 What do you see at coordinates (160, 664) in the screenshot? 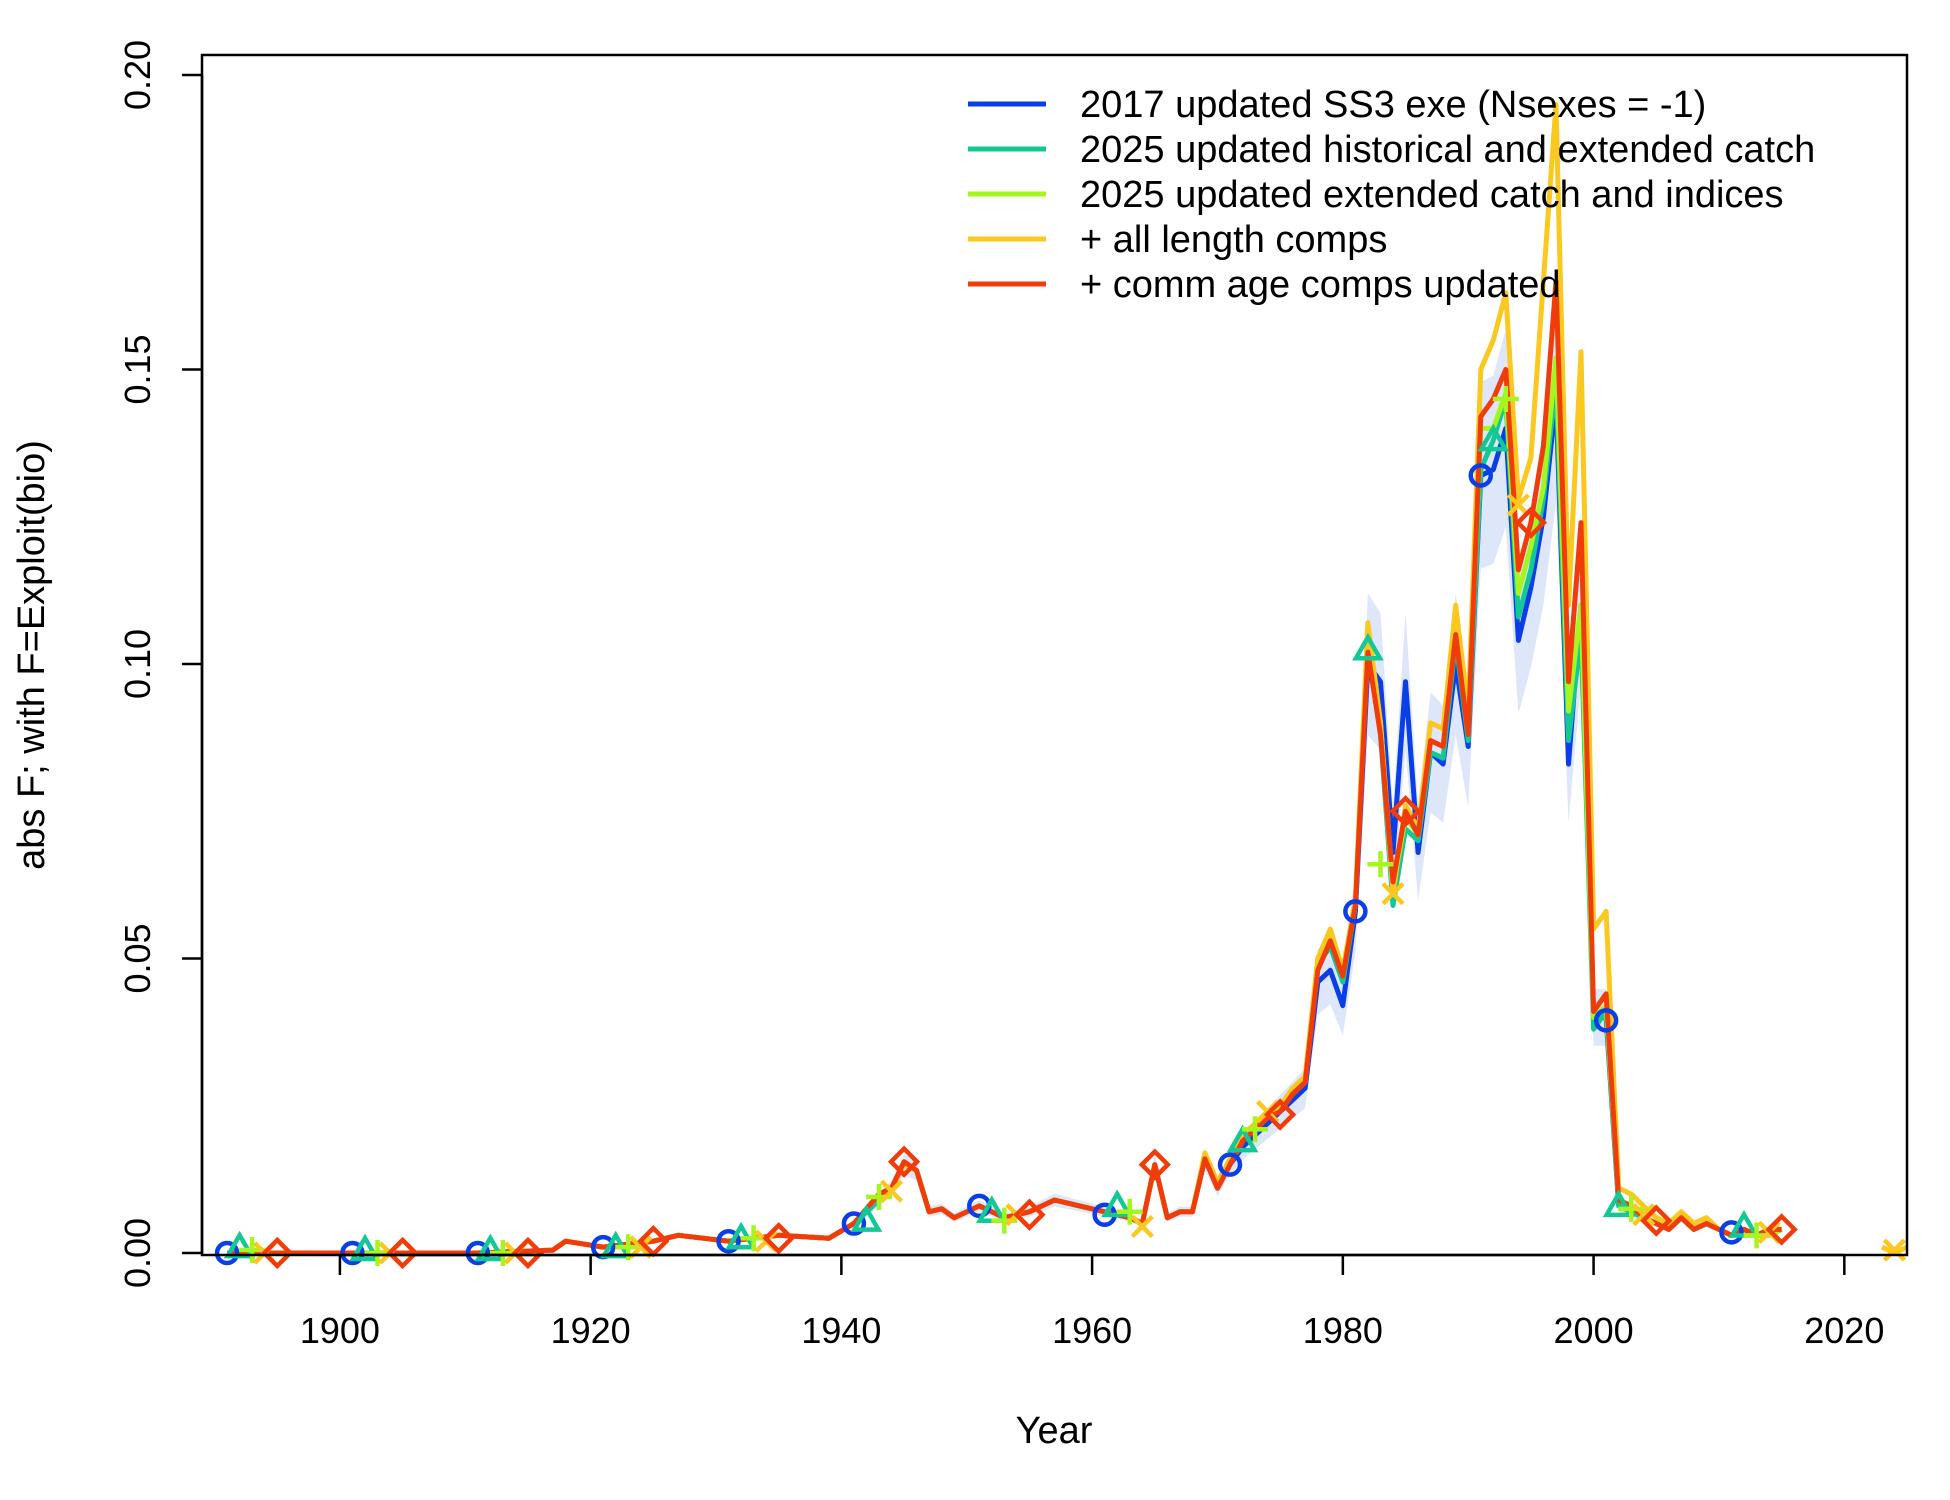
I see `y-axis: 0.00 0.05 0.10 0.15 0.20` at bounding box center [160, 664].